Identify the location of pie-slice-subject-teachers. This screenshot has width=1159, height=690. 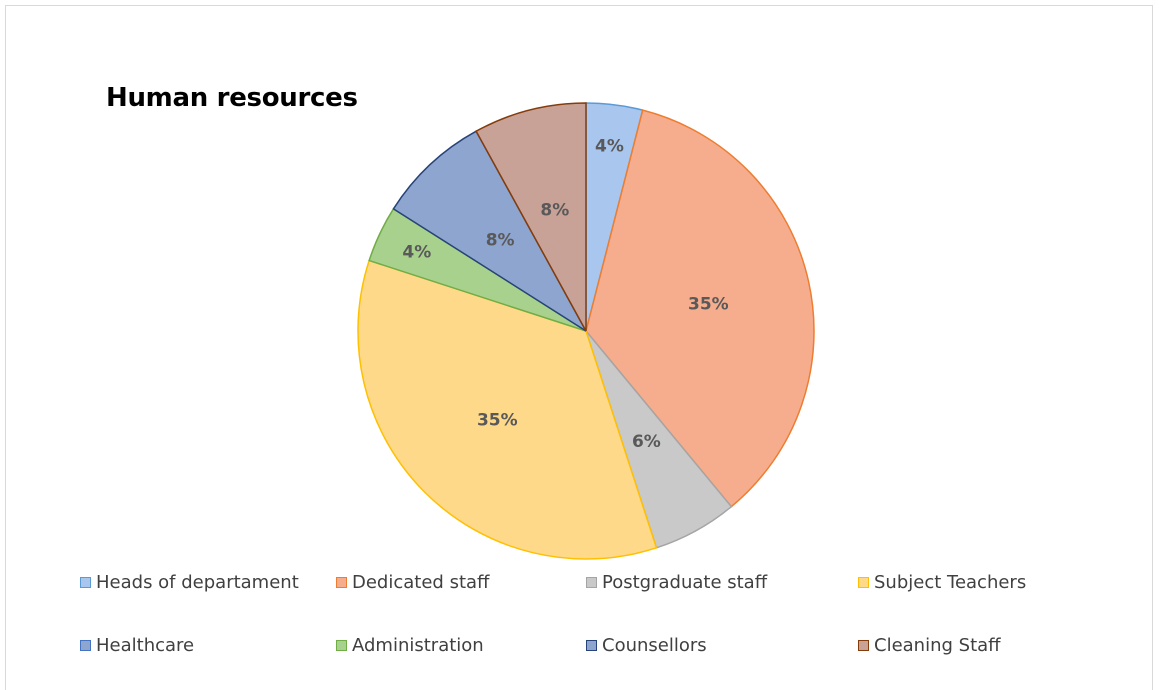
(507, 409).